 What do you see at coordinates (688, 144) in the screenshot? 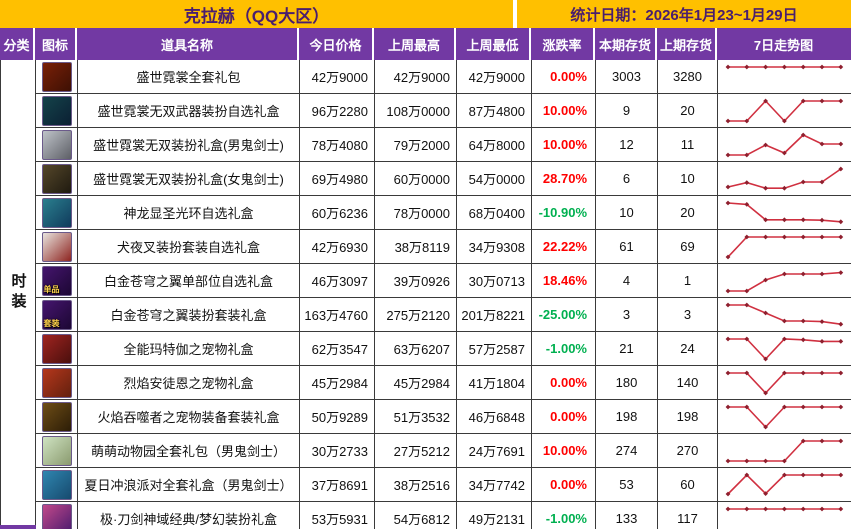
I see `stock-previous: 11` at bounding box center [688, 144].